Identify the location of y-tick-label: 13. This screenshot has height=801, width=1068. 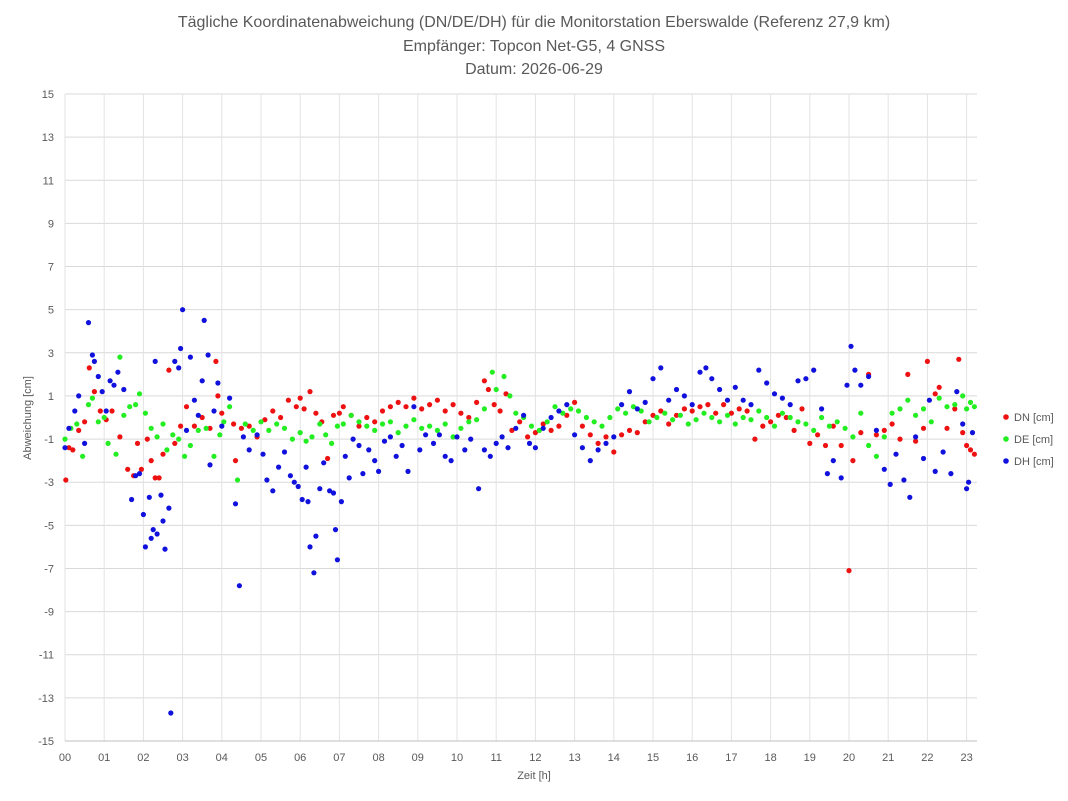
(48, 138).